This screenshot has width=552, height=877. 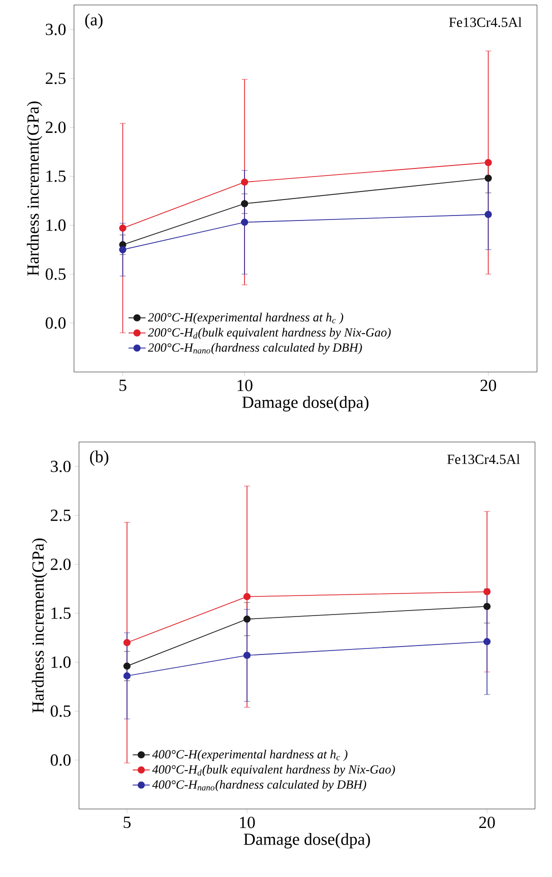 I want to click on annotation: (b), so click(x=99, y=458).